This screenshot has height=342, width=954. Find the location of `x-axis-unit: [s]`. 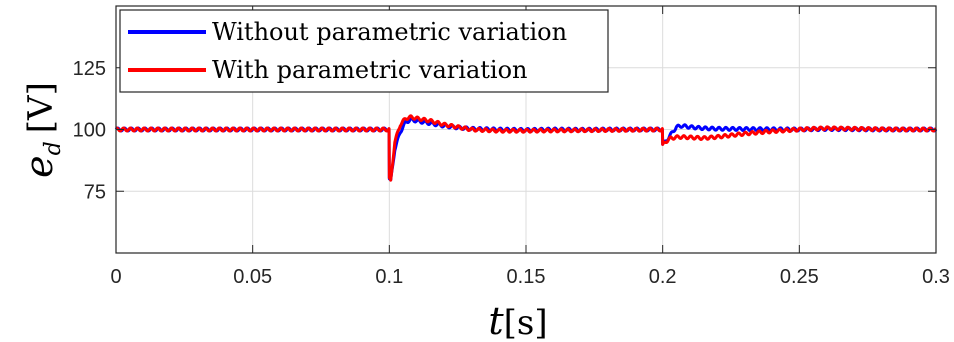

x-axis-unit: [s] is located at coordinates (526, 322).